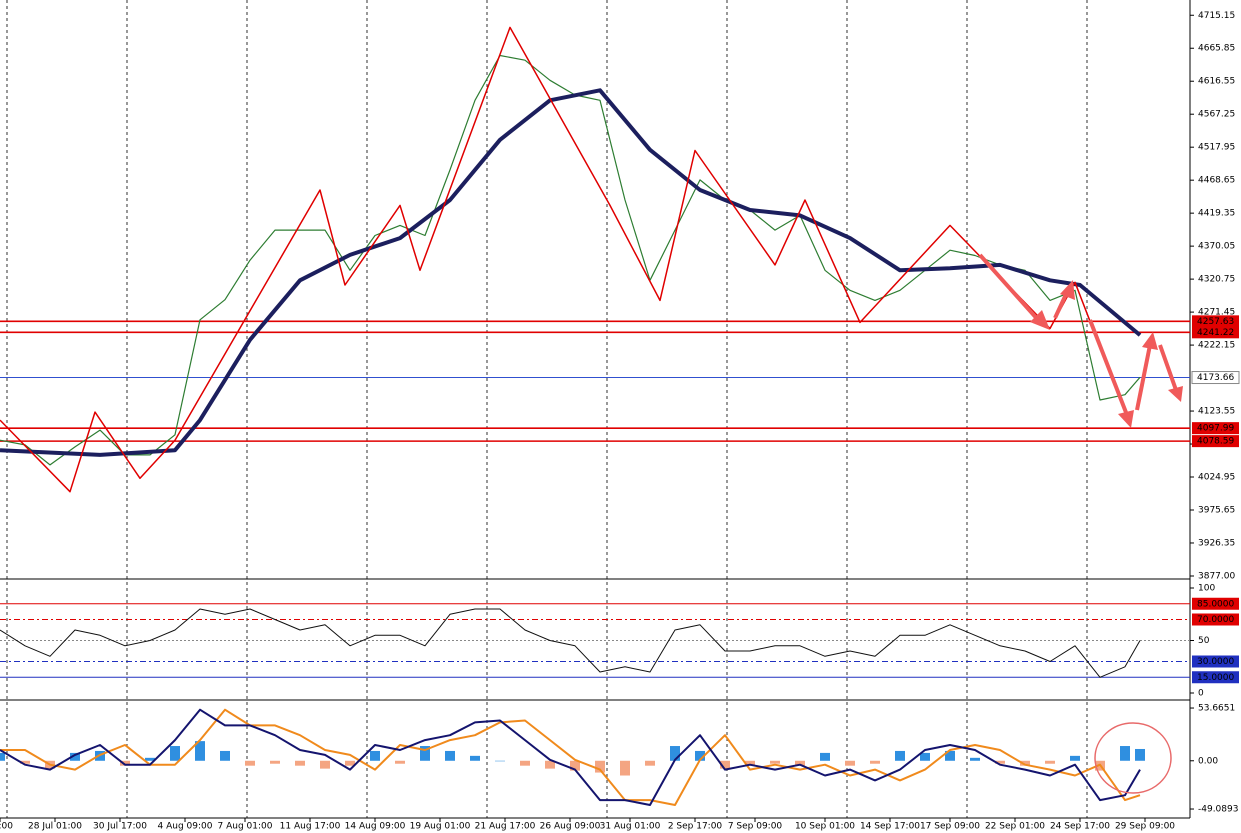 This screenshot has height=833, width=1241. What do you see at coordinates (630, 827) in the screenshot?
I see `x-tick-label: 31 Aug 01:00` at bounding box center [630, 827].